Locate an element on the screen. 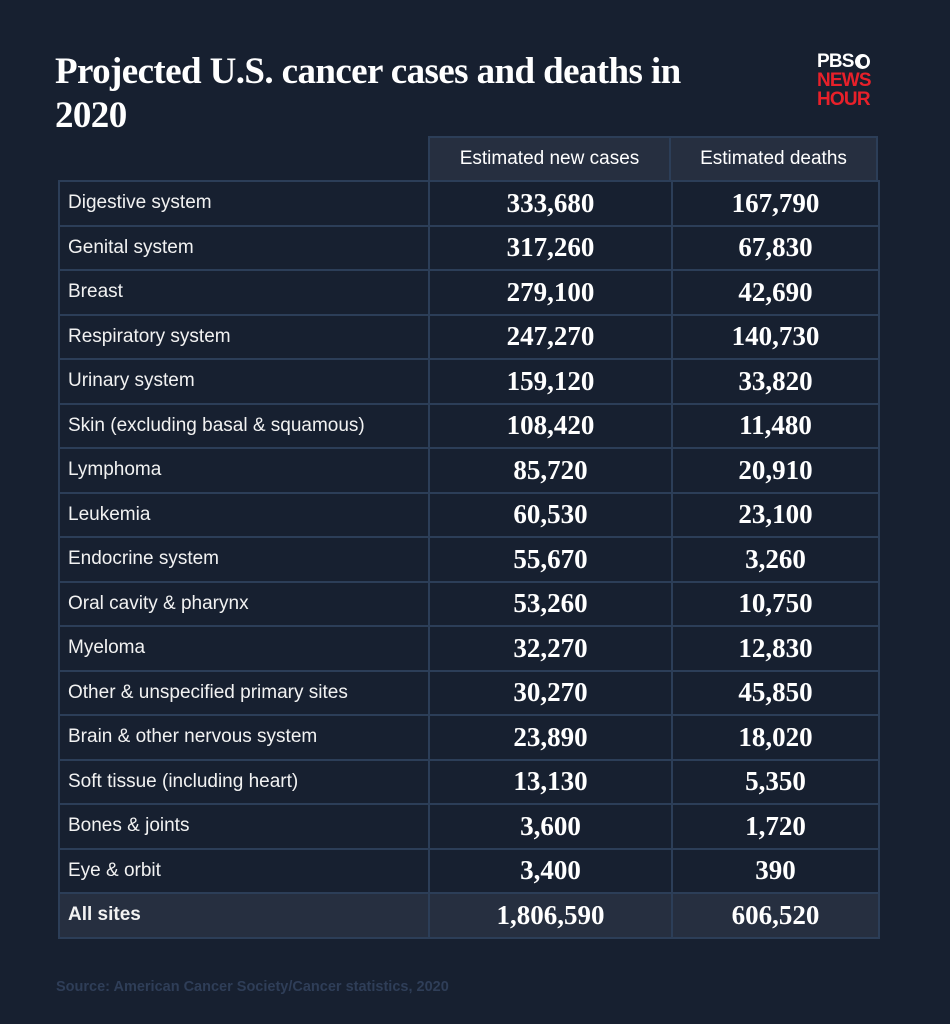 Image resolution: width=950 pixels, height=1024 pixels. table-row: Respiratory system 247,270 140,730 is located at coordinates (469, 336).